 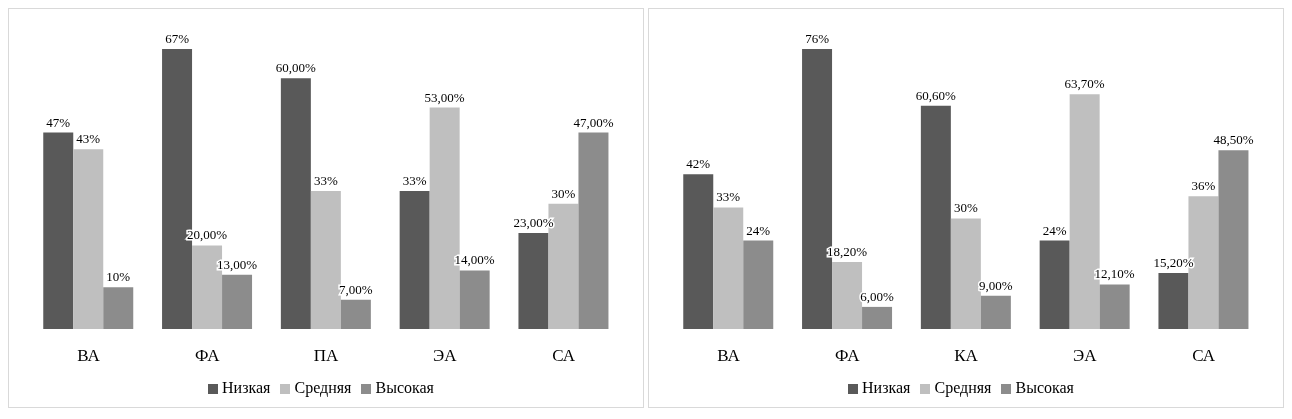 What do you see at coordinates (326, 356) in the screenshot?
I see `x-tick-label: ПА` at bounding box center [326, 356].